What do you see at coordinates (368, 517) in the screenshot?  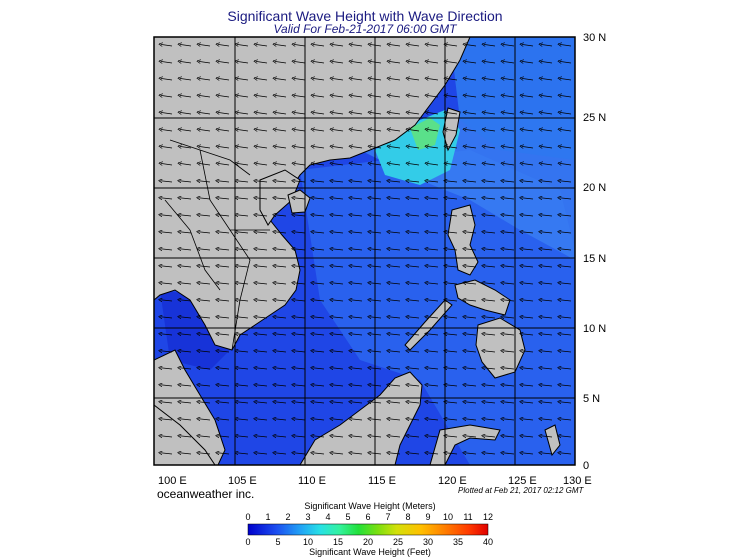 I see `colorbar-meters-tick: 6` at bounding box center [368, 517].